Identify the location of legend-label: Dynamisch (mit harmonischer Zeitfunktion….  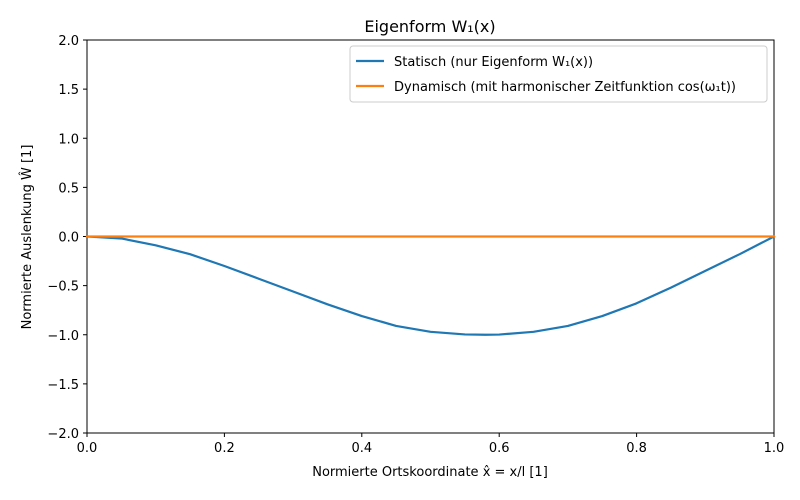
(565, 87).